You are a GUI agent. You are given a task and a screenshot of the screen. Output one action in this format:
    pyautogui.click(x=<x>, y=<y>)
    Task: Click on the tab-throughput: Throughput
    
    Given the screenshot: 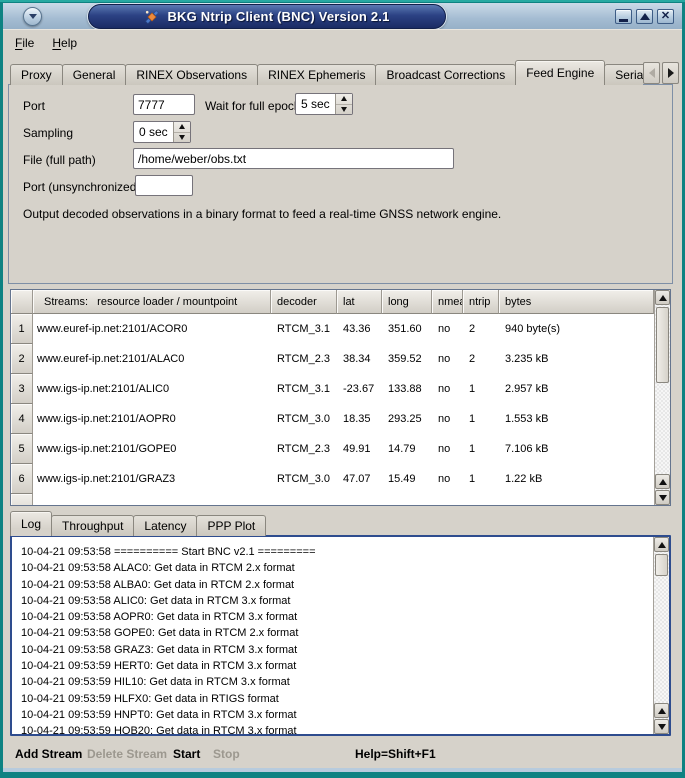 What is the action you would take?
    pyautogui.click(x=93, y=525)
    